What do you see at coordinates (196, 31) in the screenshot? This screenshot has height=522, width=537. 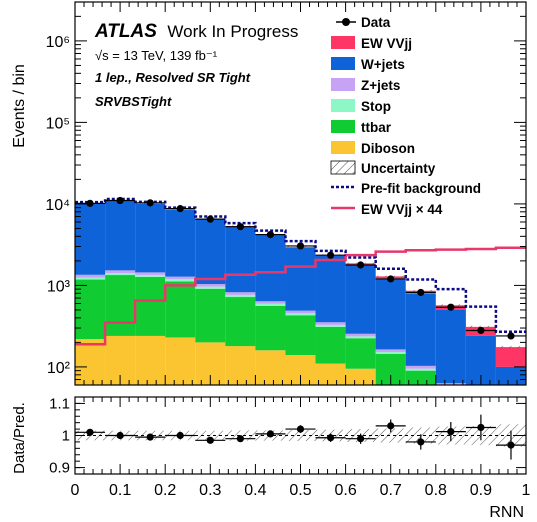 I see `atlas-label: ATLAS Work In Progress` at bounding box center [196, 31].